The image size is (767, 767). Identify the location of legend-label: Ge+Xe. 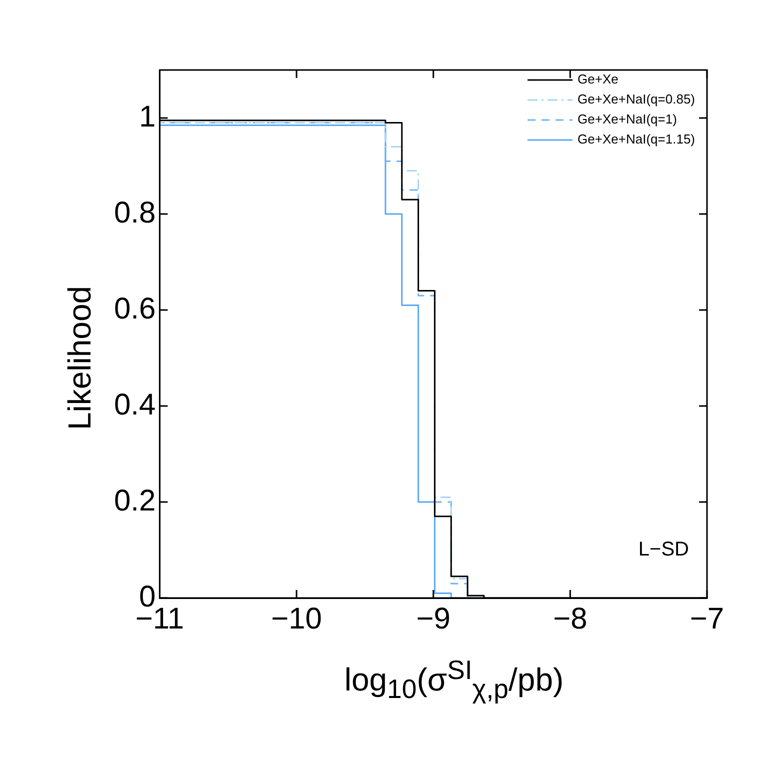
(598, 79).